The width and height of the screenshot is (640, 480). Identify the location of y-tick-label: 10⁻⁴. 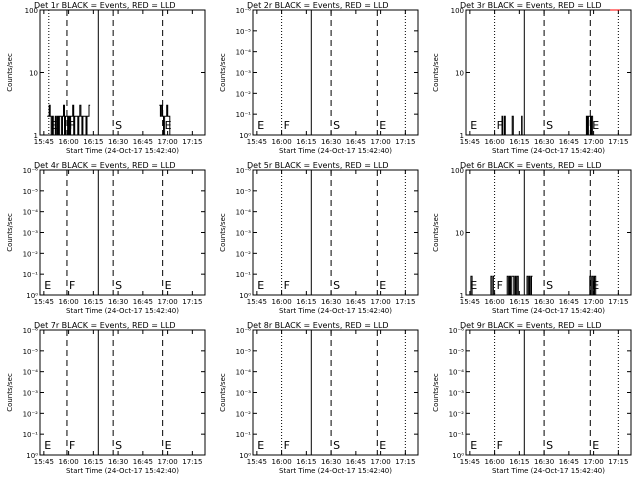
(244, 373).